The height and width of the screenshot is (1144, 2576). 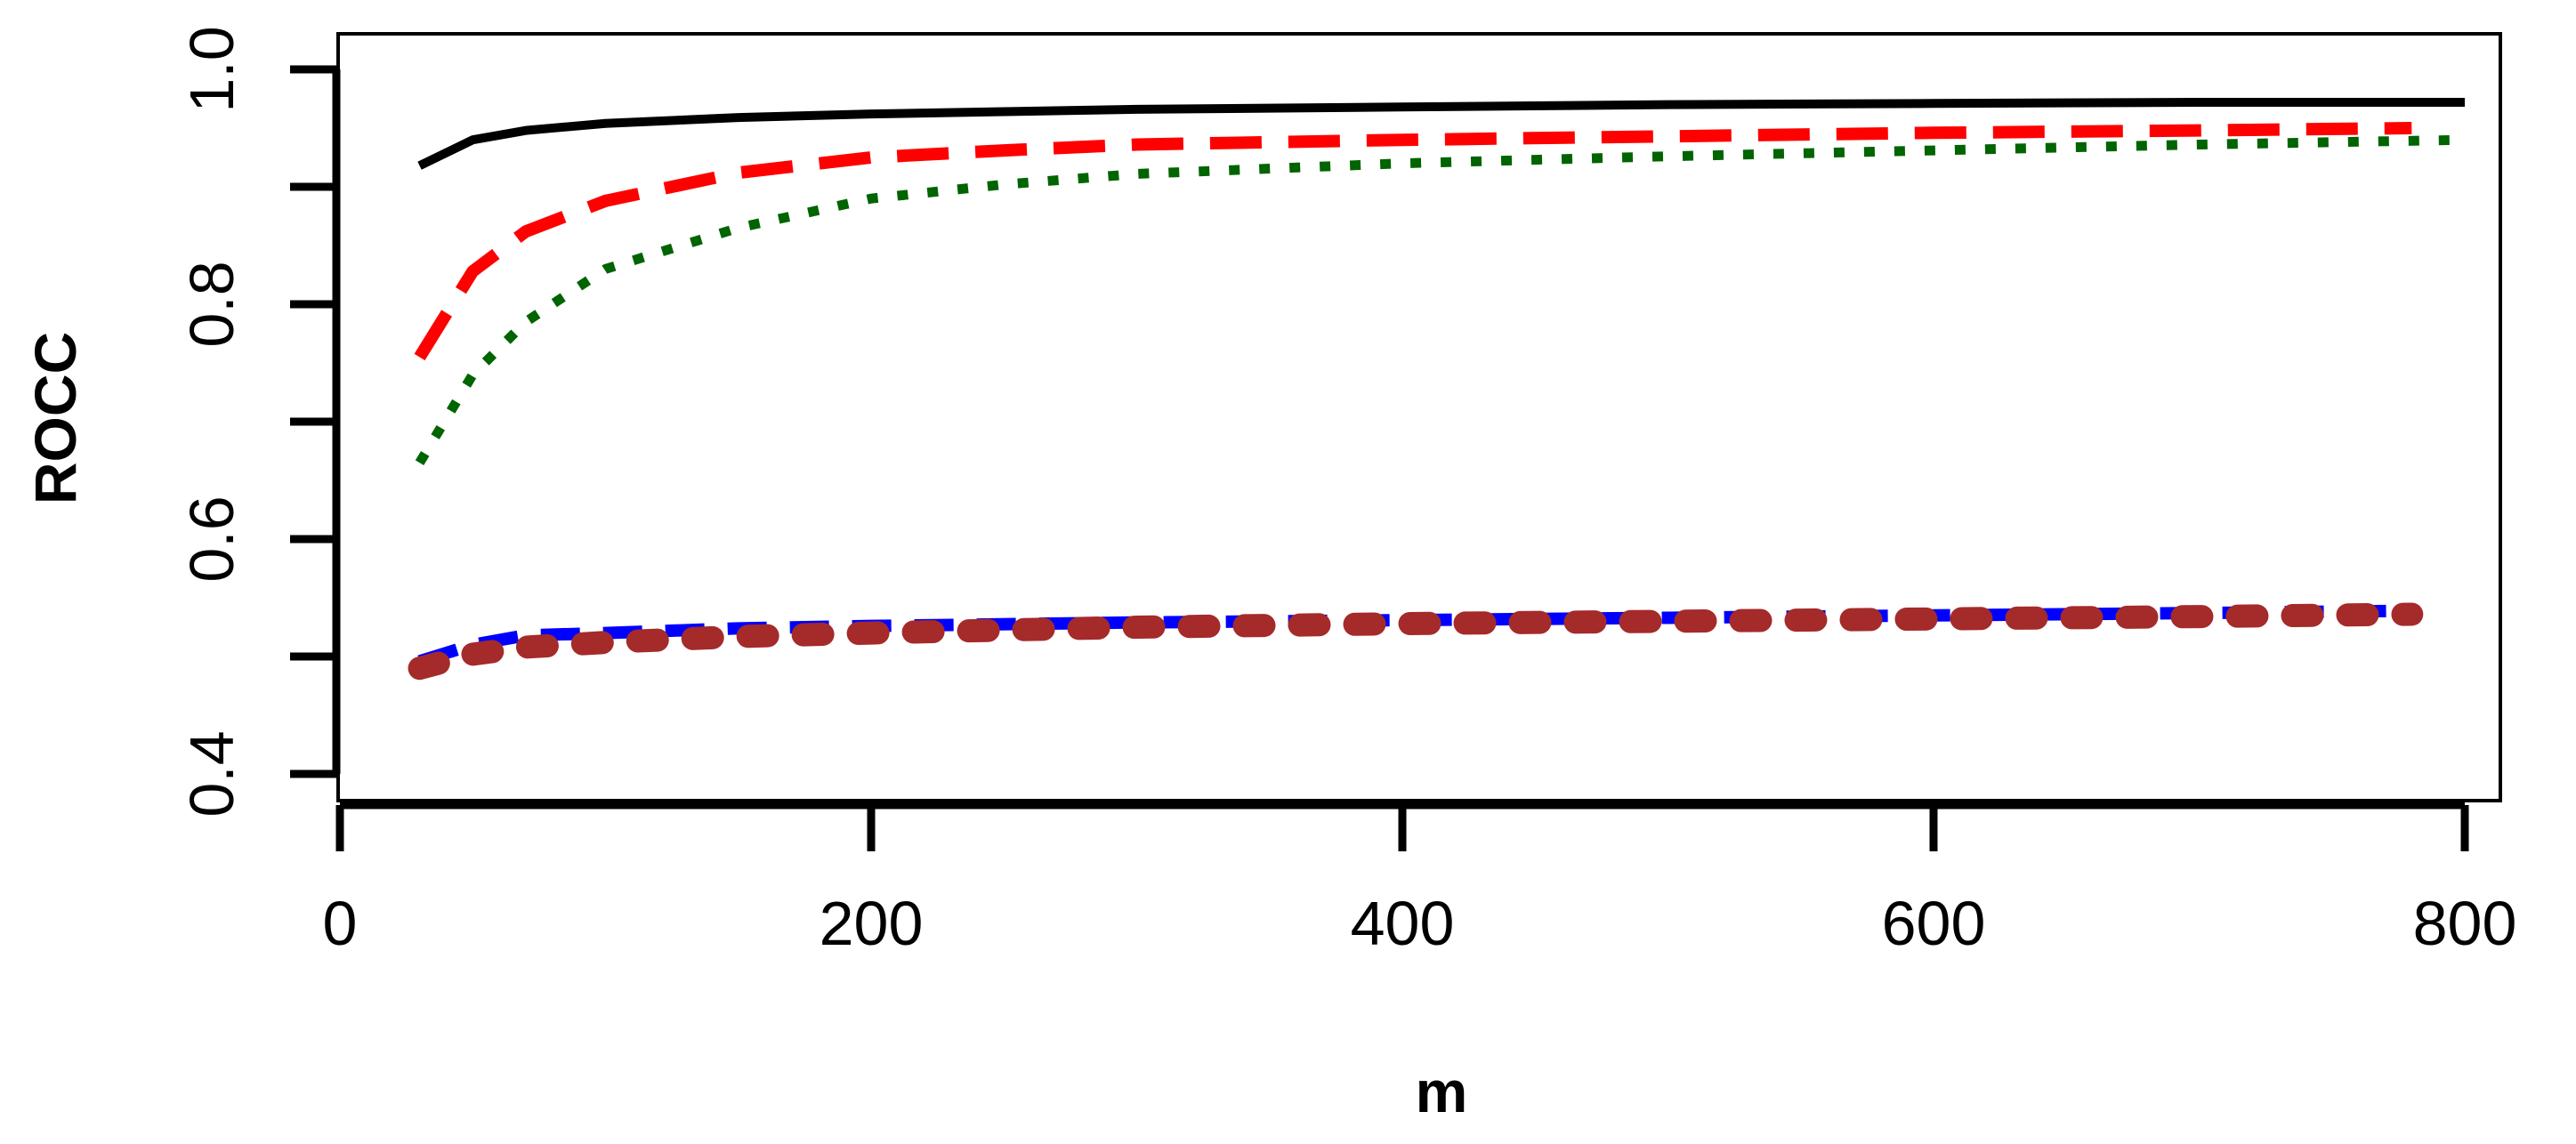 I want to click on y-tick-label: 0.4, so click(x=211, y=773).